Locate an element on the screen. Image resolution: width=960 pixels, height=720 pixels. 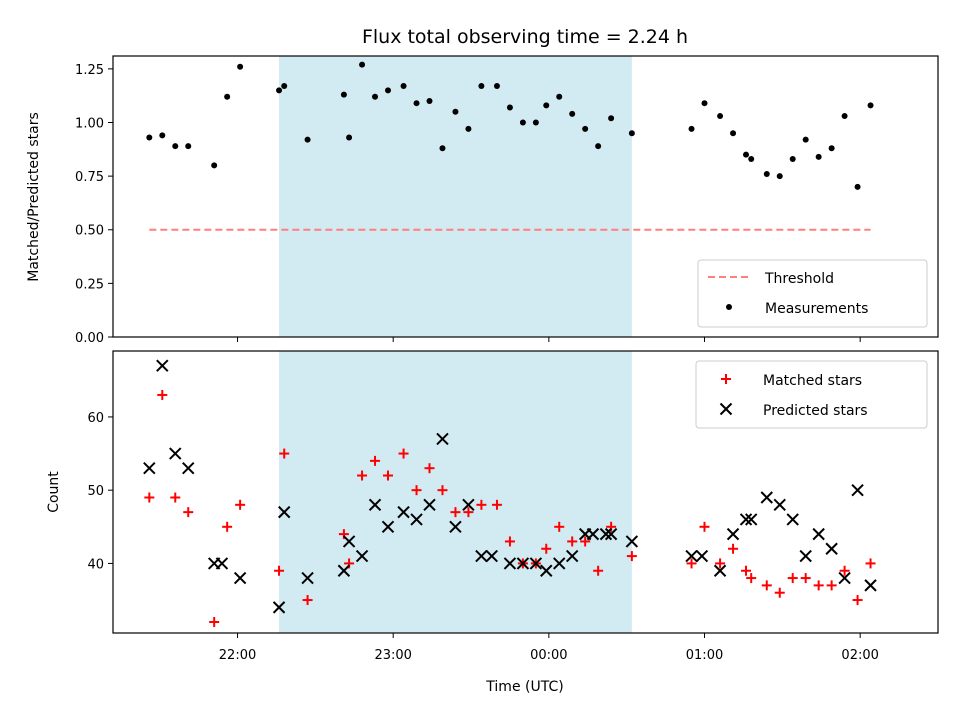
bottom-shaded-region is located at coordinates (455, 492).